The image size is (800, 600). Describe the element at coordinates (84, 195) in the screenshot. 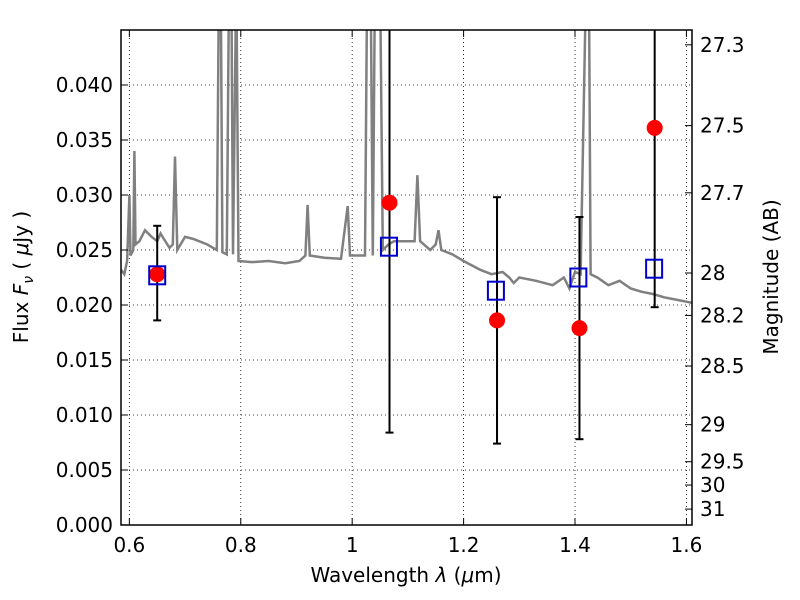

I see `y-tick-label: 0.030` at that location.